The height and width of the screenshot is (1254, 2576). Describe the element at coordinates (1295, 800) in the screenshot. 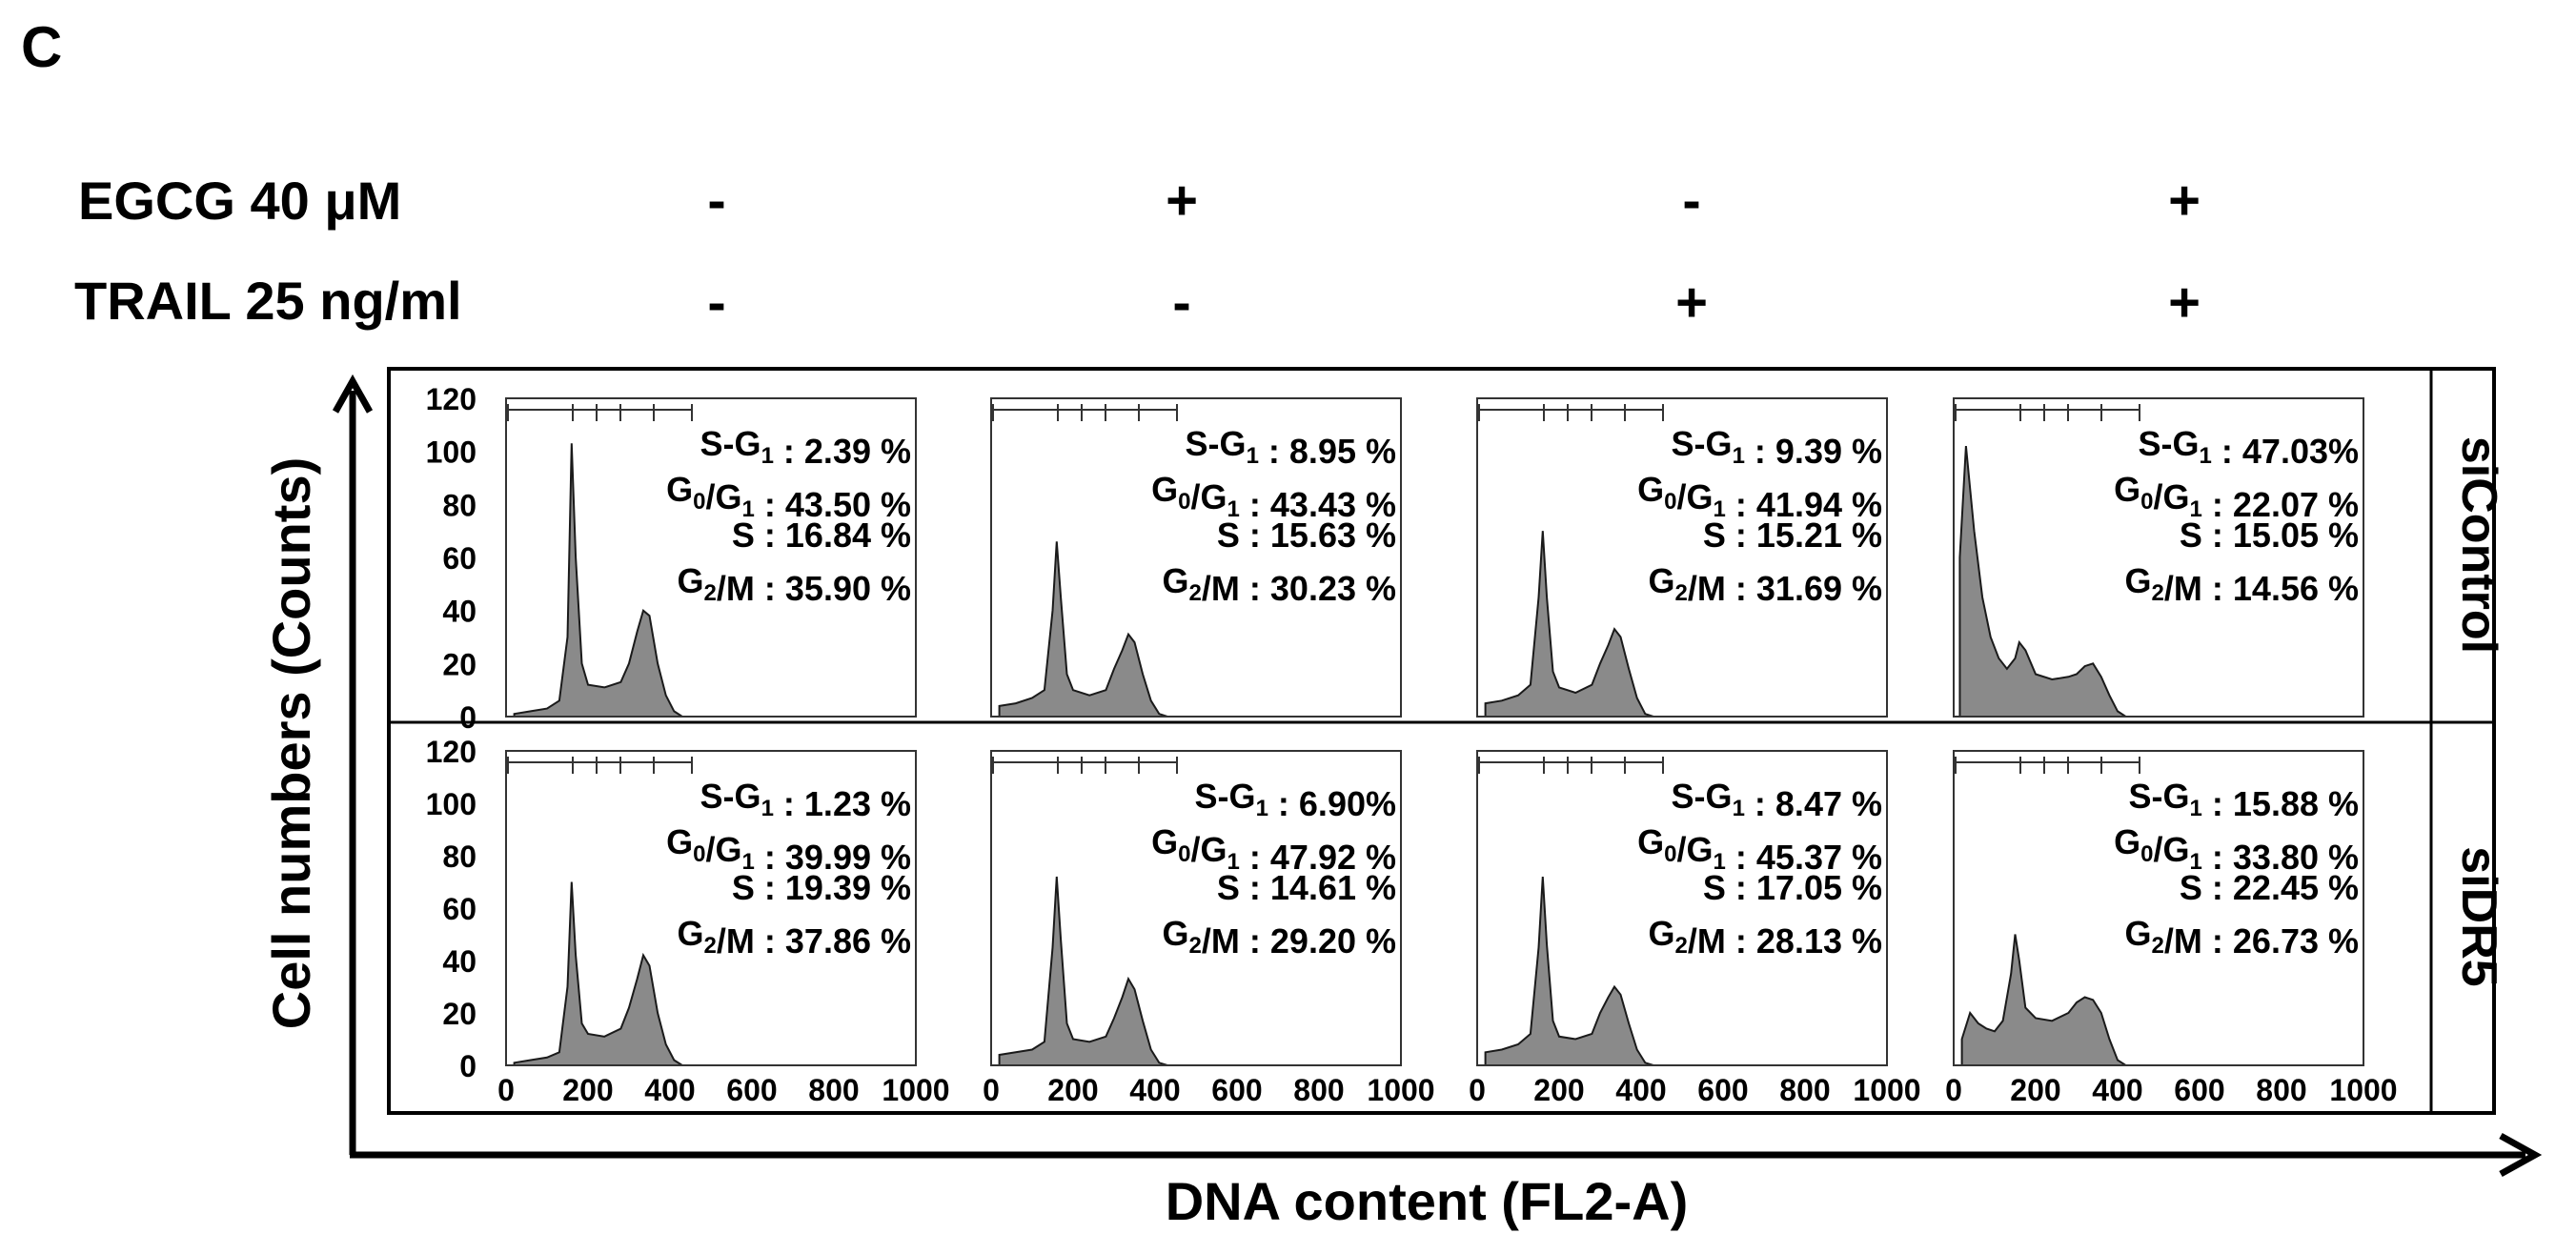

I see `phase-stat: S-G1 : 6.90%` at that location.